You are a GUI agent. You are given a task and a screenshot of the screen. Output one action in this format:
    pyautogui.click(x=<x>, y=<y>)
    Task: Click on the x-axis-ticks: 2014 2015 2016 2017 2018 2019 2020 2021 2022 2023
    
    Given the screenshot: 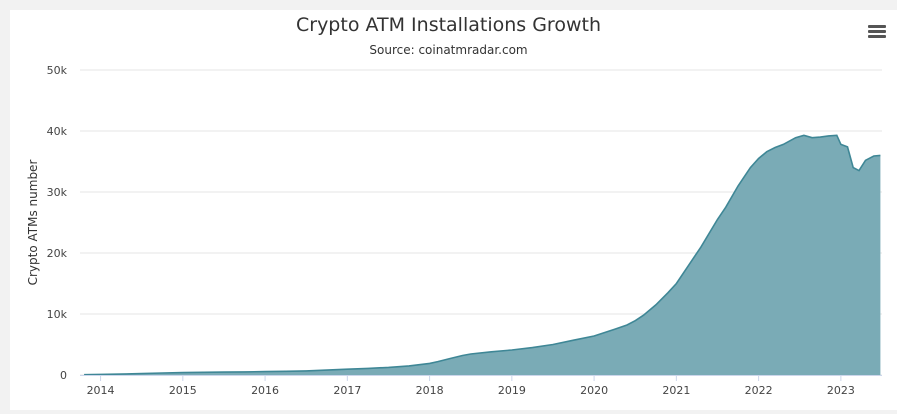 What is the action you would take?
    pyautogui.click(x=471, y=386)
    